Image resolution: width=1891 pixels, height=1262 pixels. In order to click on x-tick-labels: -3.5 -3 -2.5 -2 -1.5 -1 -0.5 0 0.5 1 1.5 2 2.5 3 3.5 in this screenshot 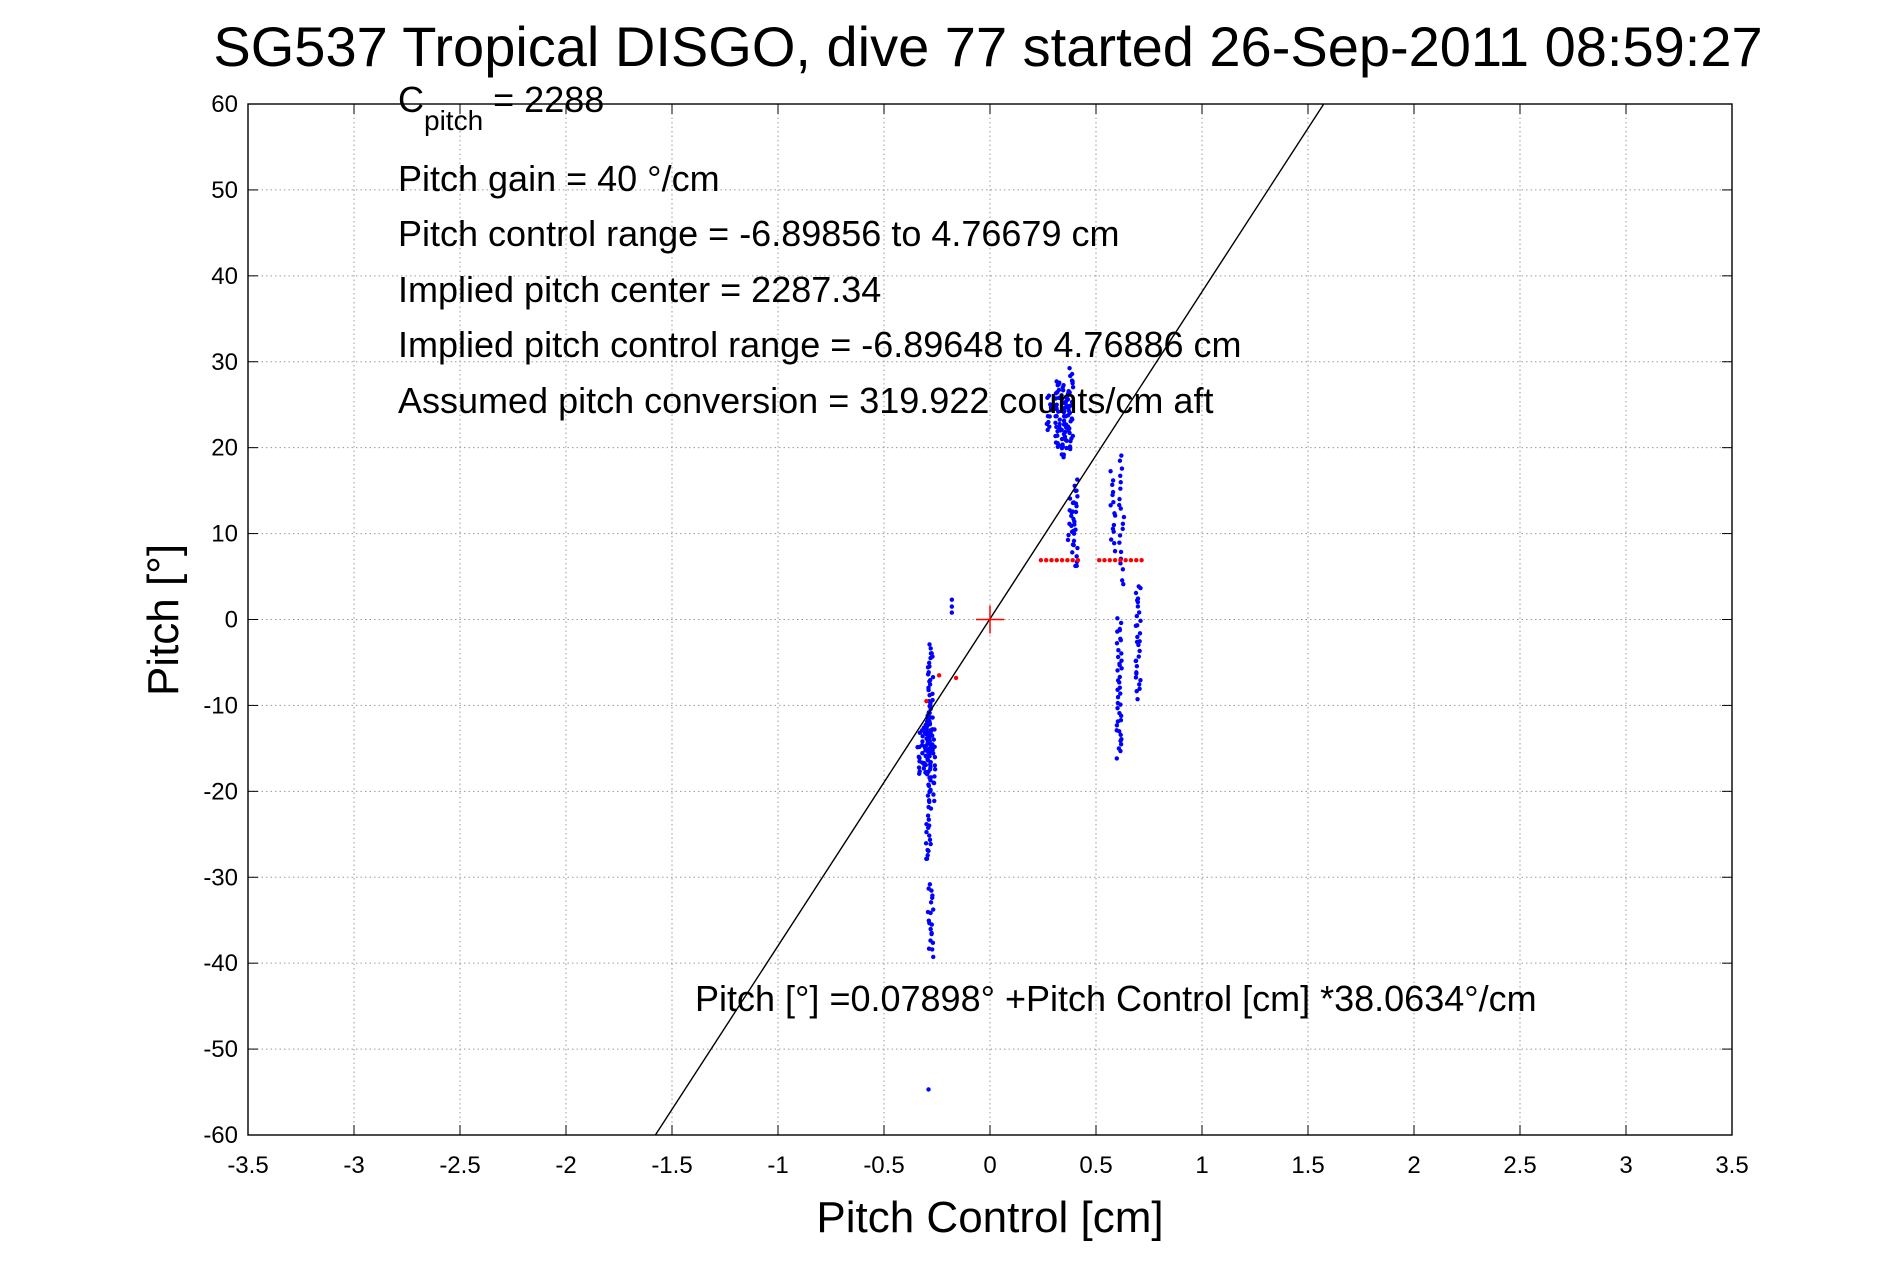, I will do `click(987, 1165)`.